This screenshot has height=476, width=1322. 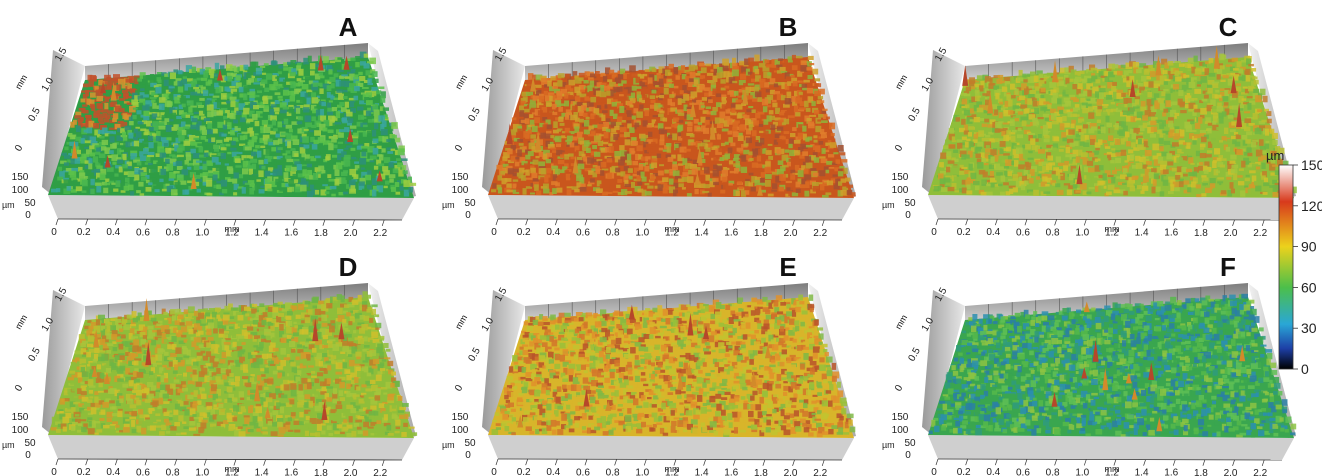 I want to click on z-tick-label: 50, so click(x=30, y=203).